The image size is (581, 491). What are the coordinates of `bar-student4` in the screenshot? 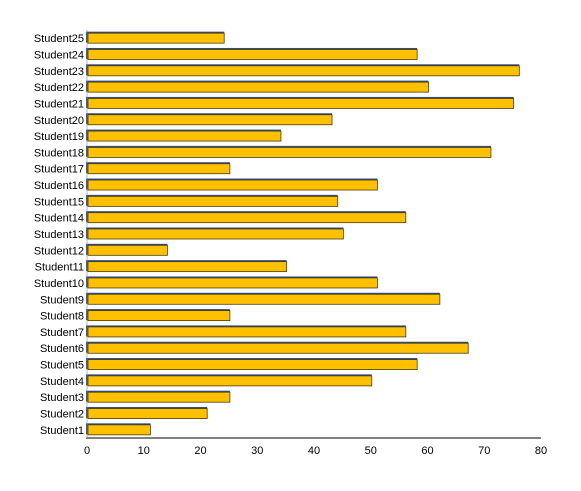 It's located at (229, 380).